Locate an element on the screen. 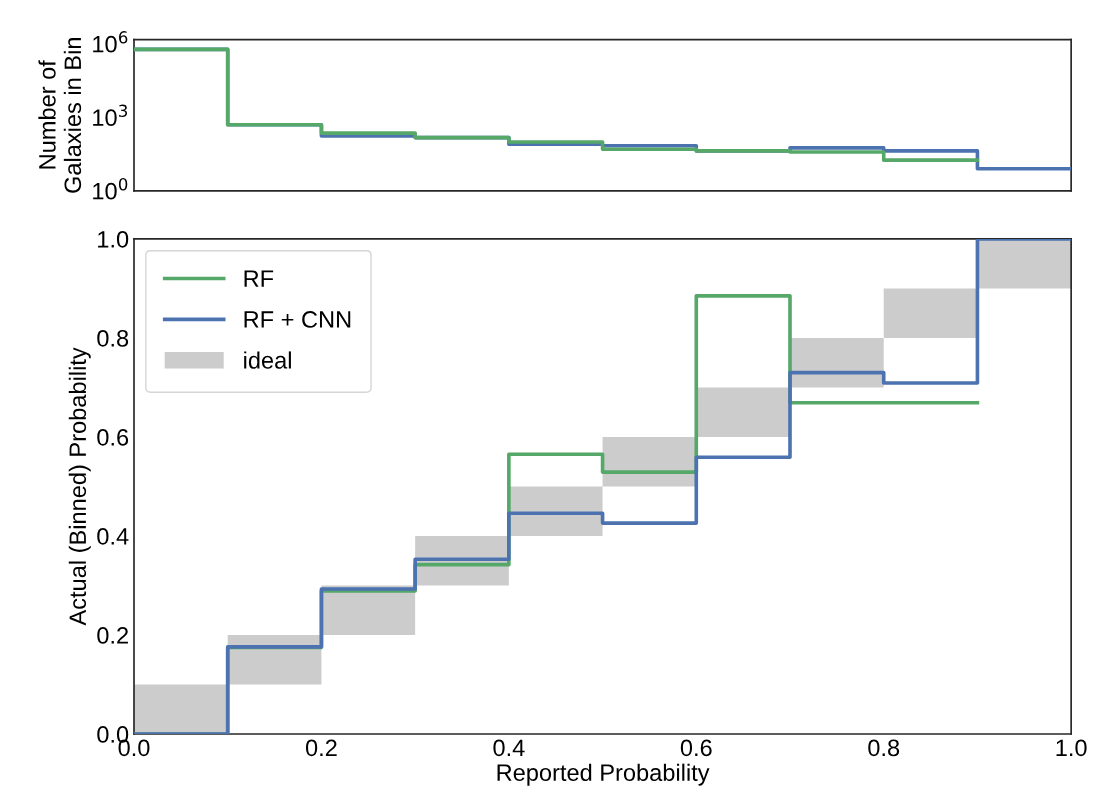 The width and height of the screenshot is (1102, 809). y-axis-title: Actual (Binned) Probability is located at coordinates (79, 486).